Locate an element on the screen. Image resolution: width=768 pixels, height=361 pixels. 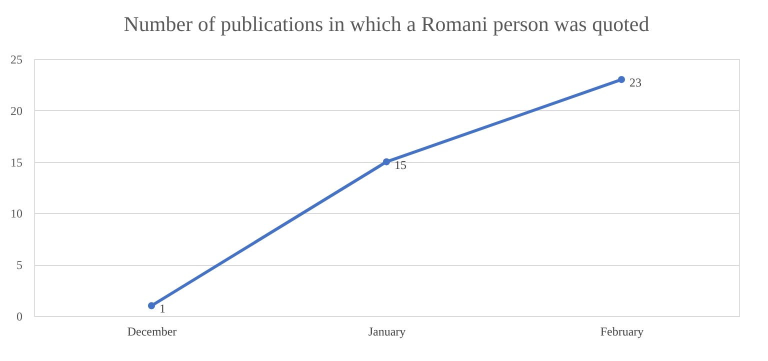
x-tick-label: December is located at coordinates (152, 331).